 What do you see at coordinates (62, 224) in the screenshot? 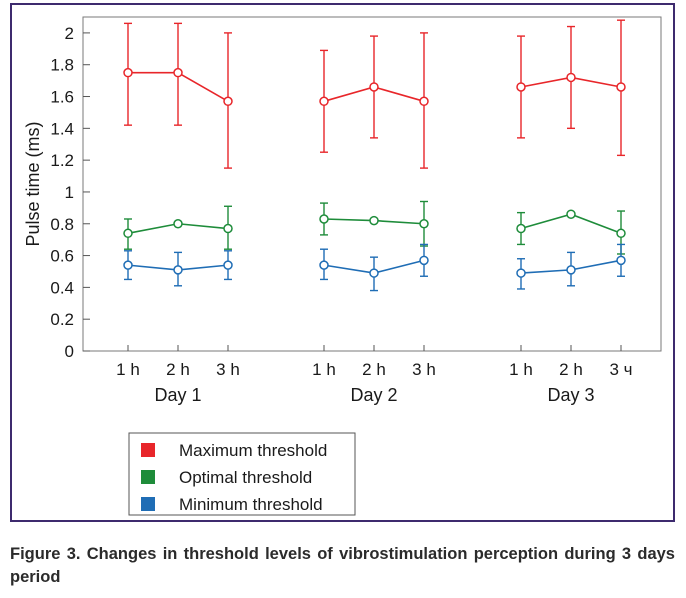
I see `y-tick-label: 0.8` at bounding box center [62, 224].